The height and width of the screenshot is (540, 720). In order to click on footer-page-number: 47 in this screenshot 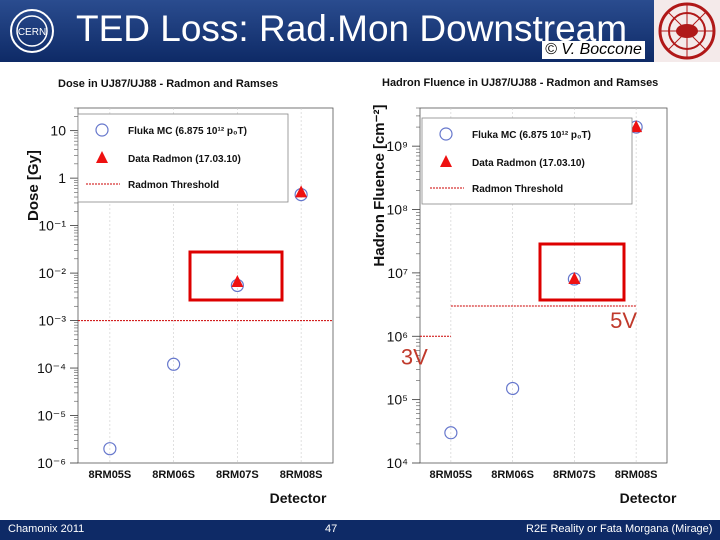, I will do `click(331, 529)`.